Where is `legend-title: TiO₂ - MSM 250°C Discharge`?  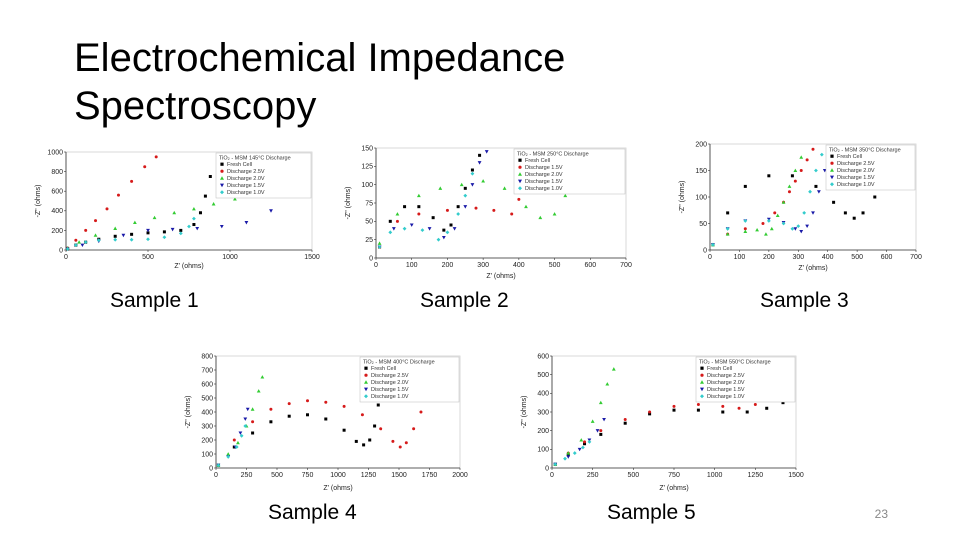
legend-title: TiO₂ - MSM 250°C Discharge is located at coordinates (553, 155).